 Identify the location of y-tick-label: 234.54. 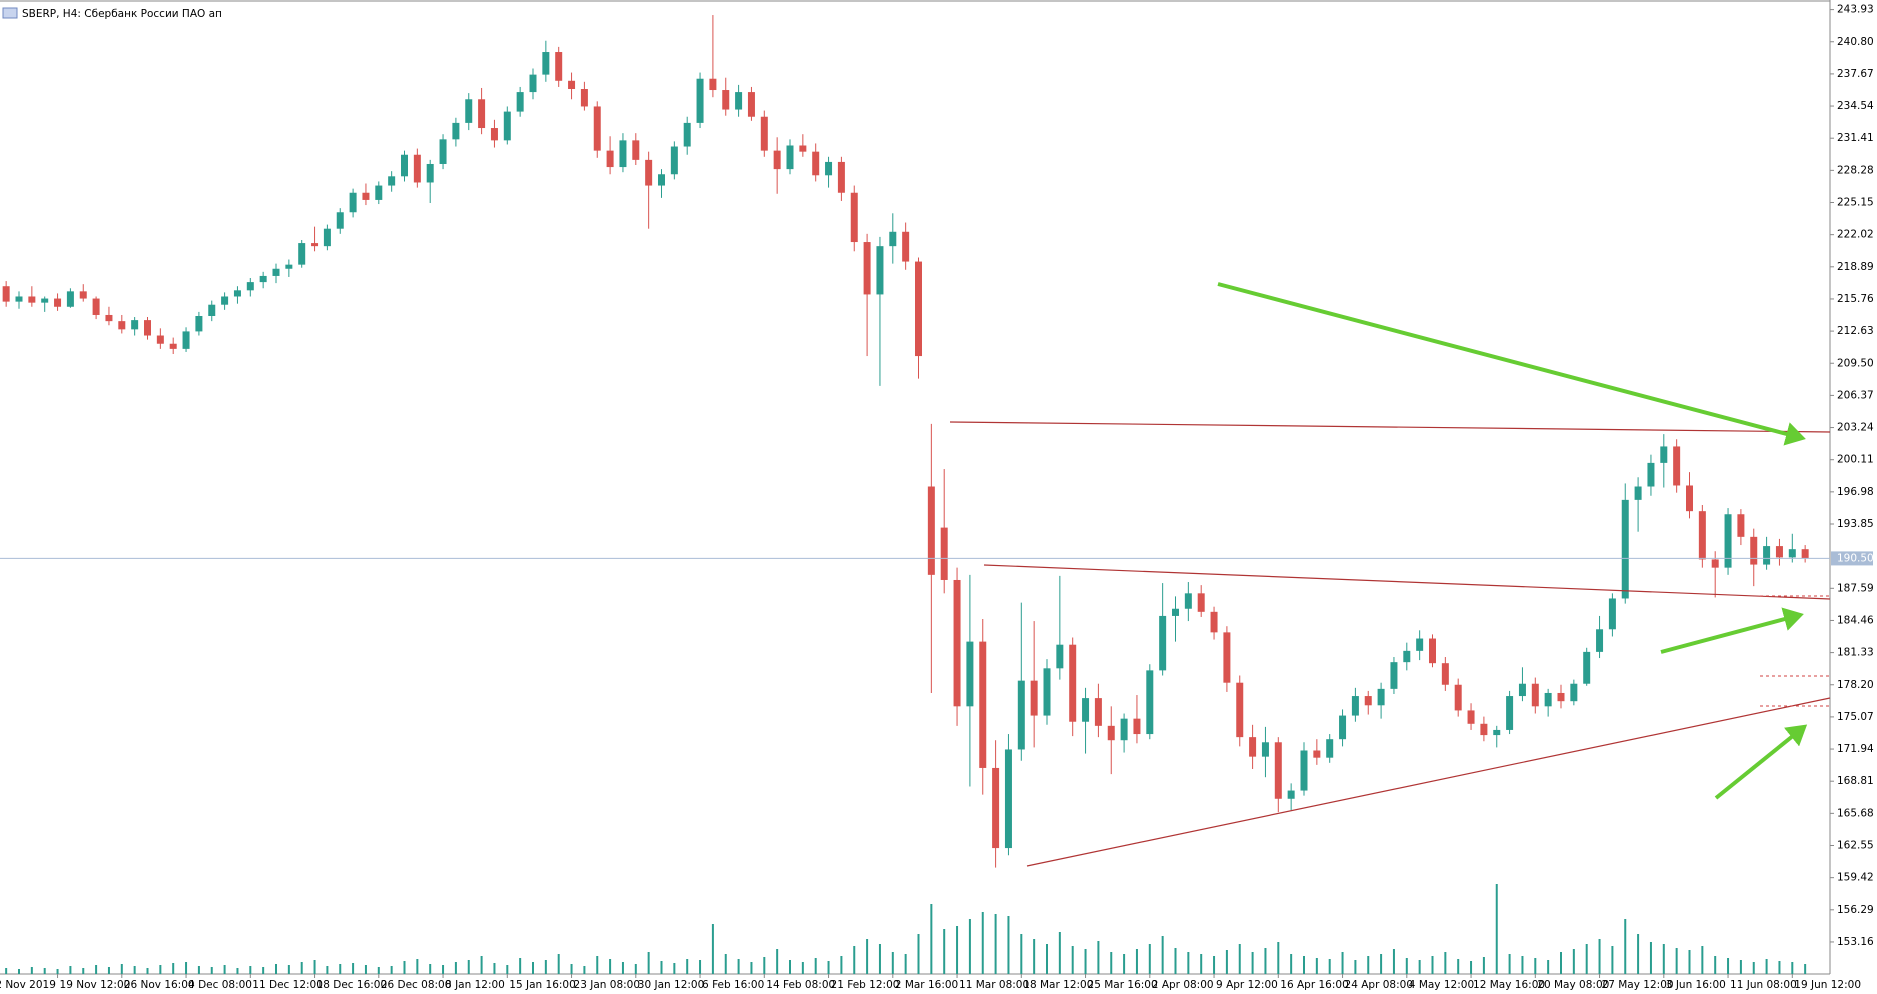
(1855, 106).